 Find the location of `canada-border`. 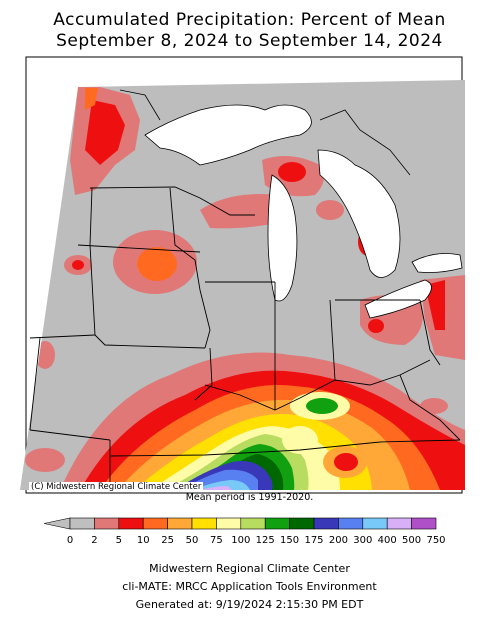

canada-border is located at coordinates (265, 132).